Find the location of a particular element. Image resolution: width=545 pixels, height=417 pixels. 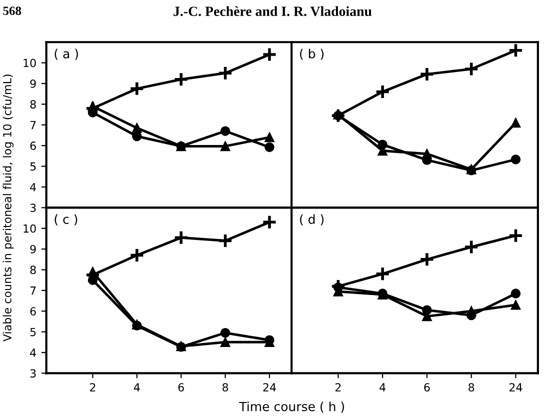

chart-title: ( d ) is located at coordinates (312, 220).